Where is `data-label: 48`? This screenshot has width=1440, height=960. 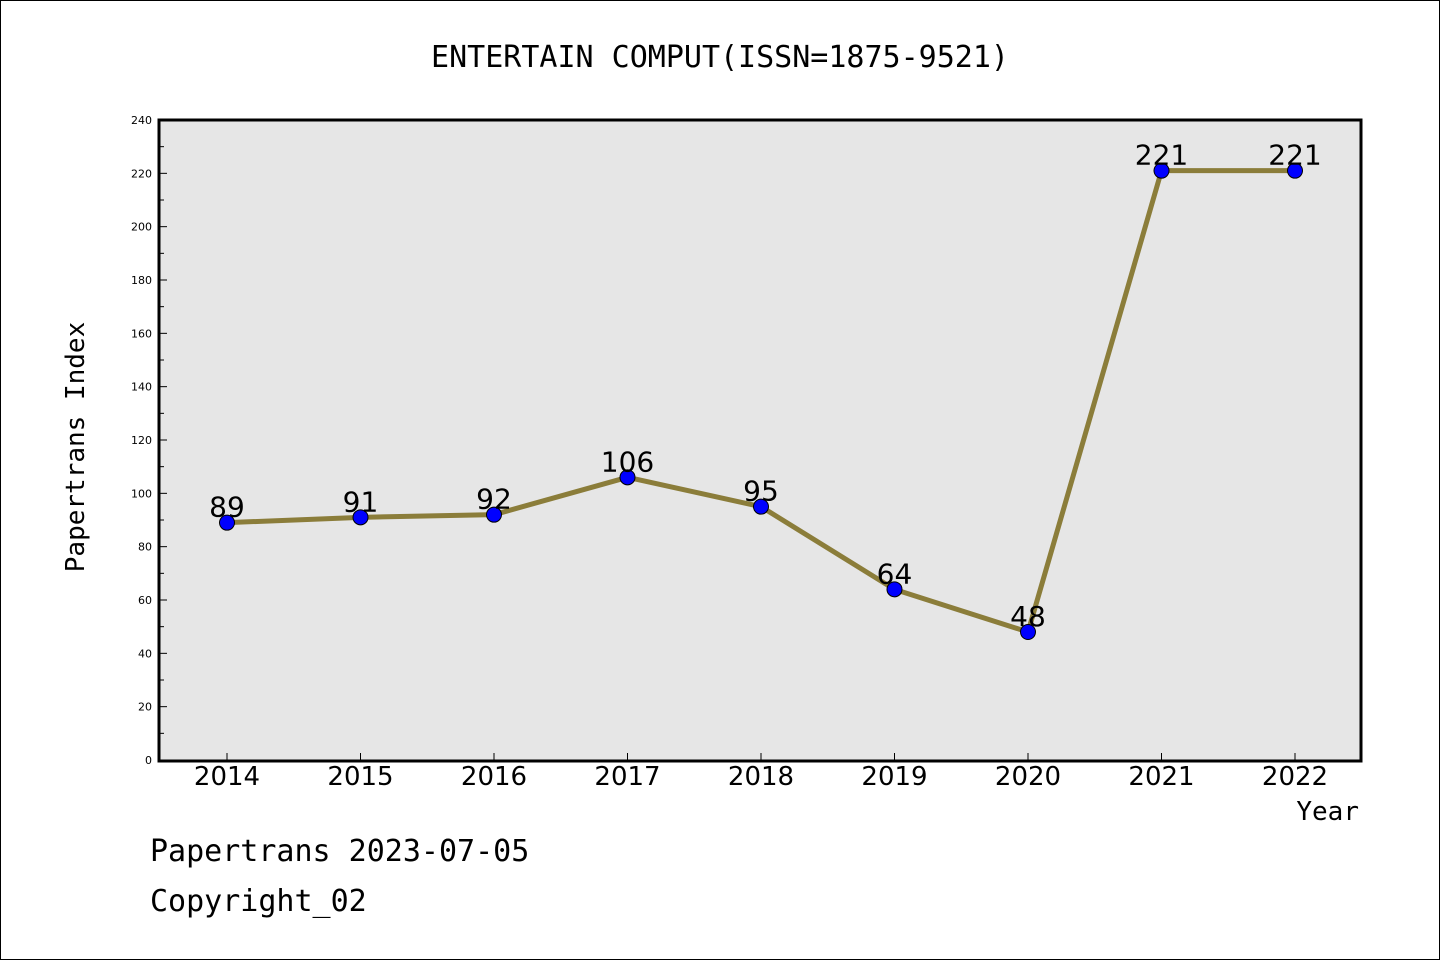 data-label: 48 is located at coordinates (1028, 616).